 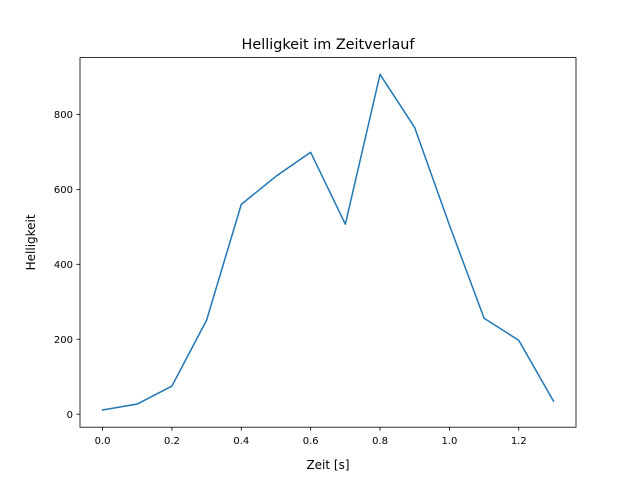 What do you see at coordinates (63, 265) in the screenshot?
I see `y-tick-label: 400` at bounding box center [63, 265].